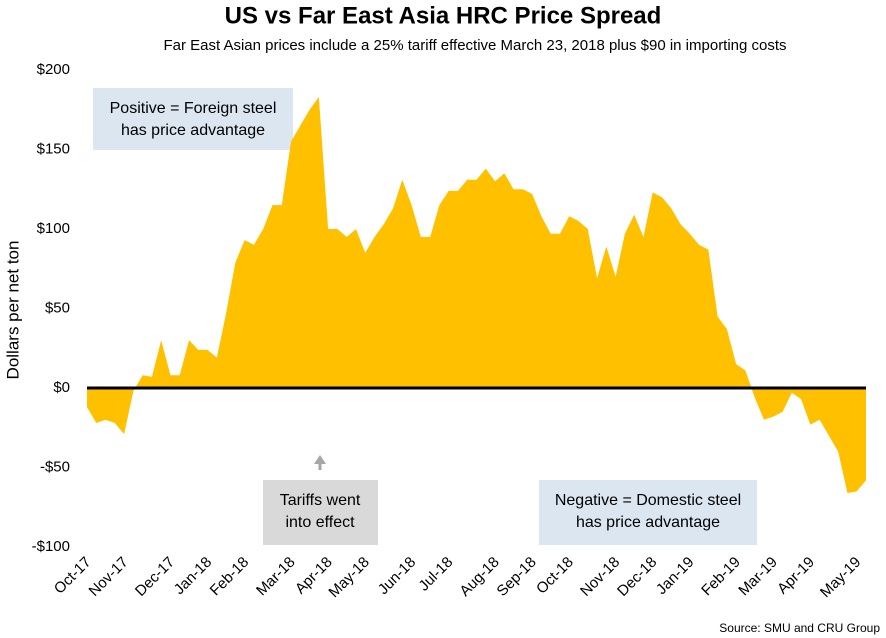  What do you see at coordinates (193, 576) in the screenshot?
I see `x-tick-label: Jan-18` at bounding box center [193, 576].